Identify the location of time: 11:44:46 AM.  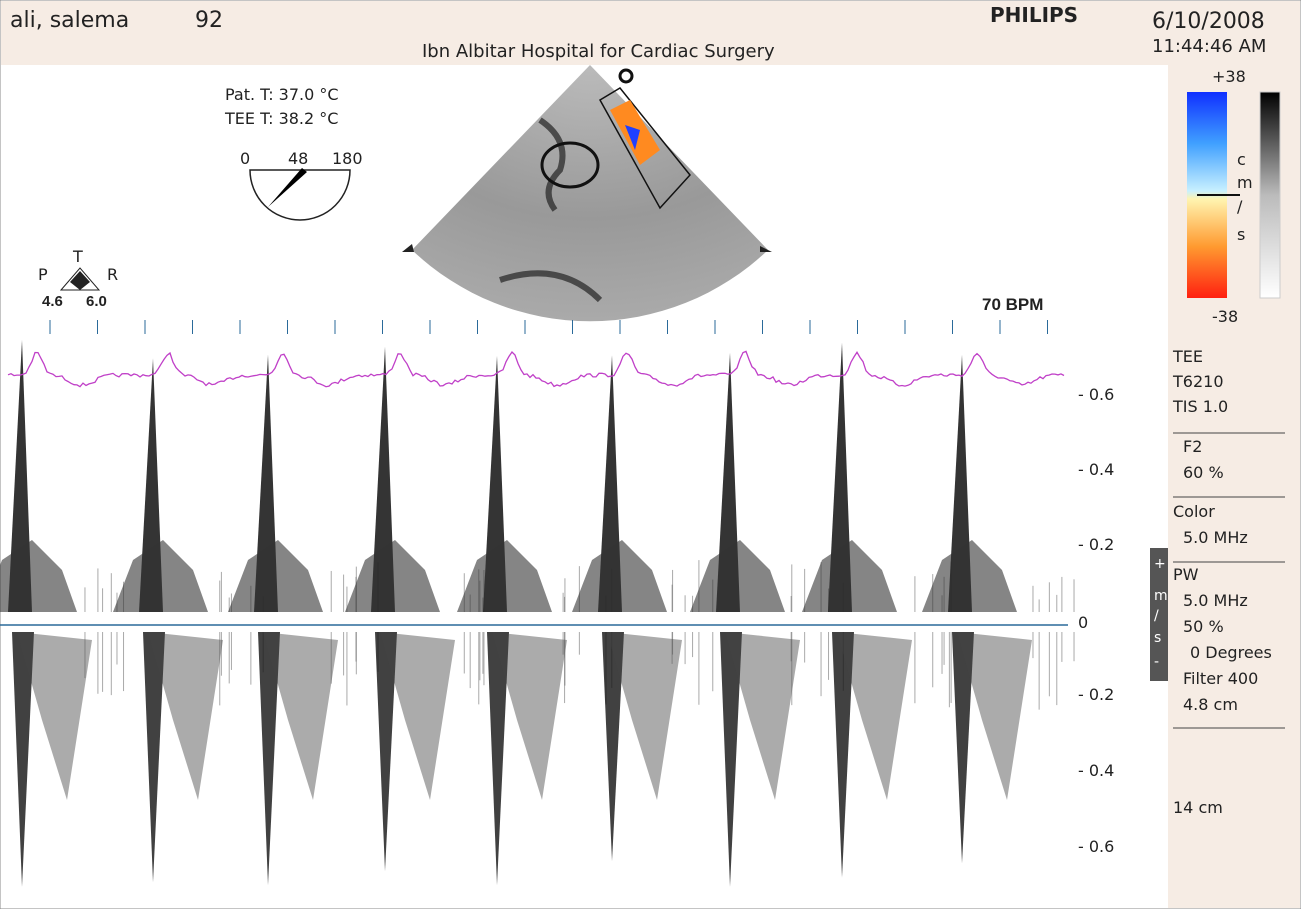
(1209, 46).